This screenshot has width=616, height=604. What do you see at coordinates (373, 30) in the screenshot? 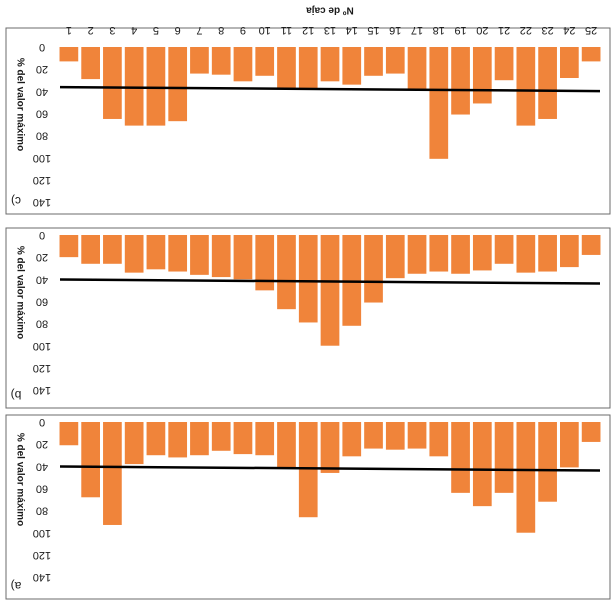
I see `x-category-label: 15` at bounding box center [373, 30].